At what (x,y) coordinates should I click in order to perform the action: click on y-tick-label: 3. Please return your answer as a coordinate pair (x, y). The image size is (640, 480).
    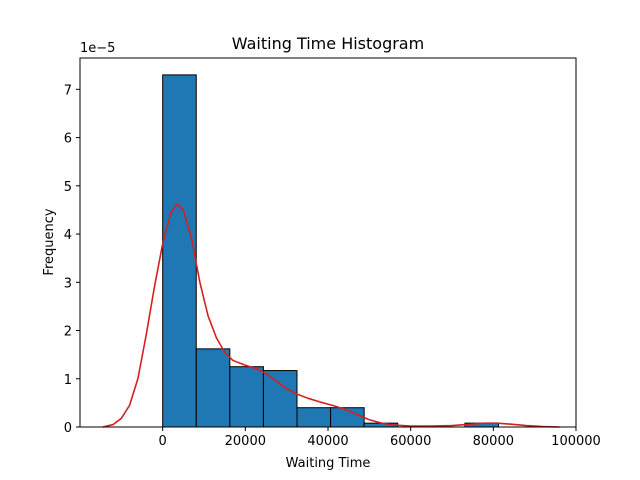
    Looking at the image, I should click on (68, 283).